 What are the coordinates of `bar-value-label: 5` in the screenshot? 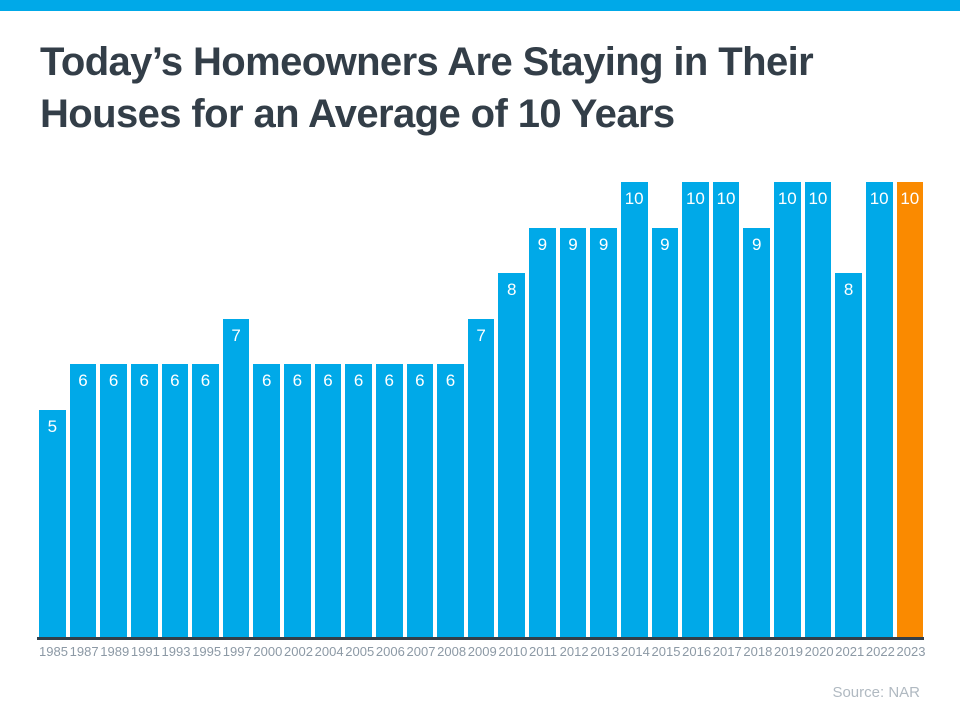 It's located at (52, 426).